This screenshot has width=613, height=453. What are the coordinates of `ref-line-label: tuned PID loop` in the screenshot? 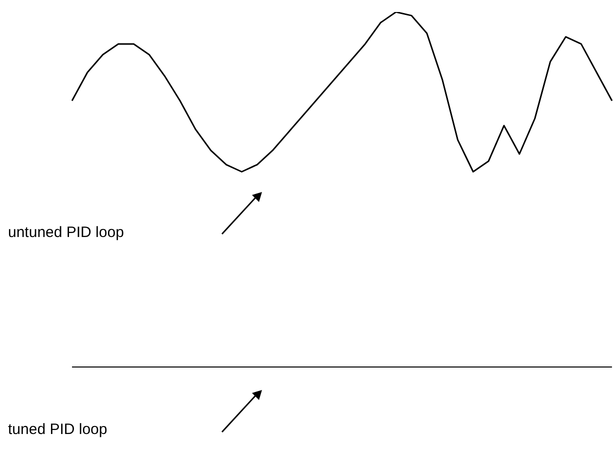 It's located at (58, 429).